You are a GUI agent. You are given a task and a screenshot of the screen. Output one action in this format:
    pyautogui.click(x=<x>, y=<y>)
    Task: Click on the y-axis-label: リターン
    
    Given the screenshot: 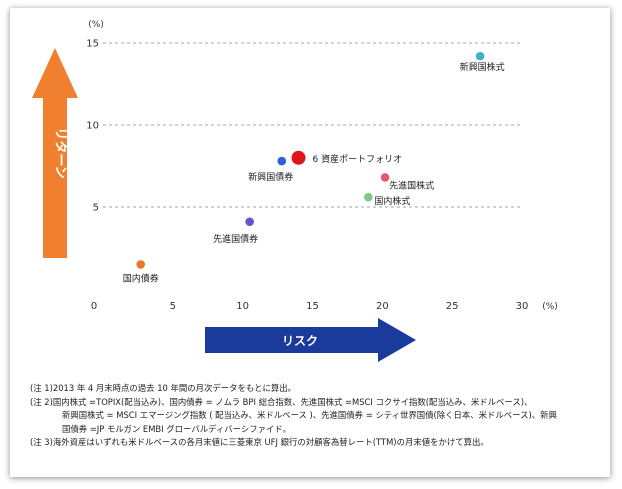 What is the action you would take?
    pyautogui.click(x=60, y=152)
    